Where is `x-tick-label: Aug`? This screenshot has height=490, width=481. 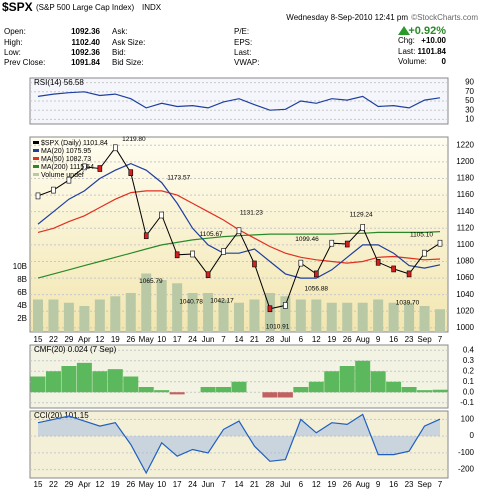
x-tick-label: Aug is located at coordinates (363, 484).